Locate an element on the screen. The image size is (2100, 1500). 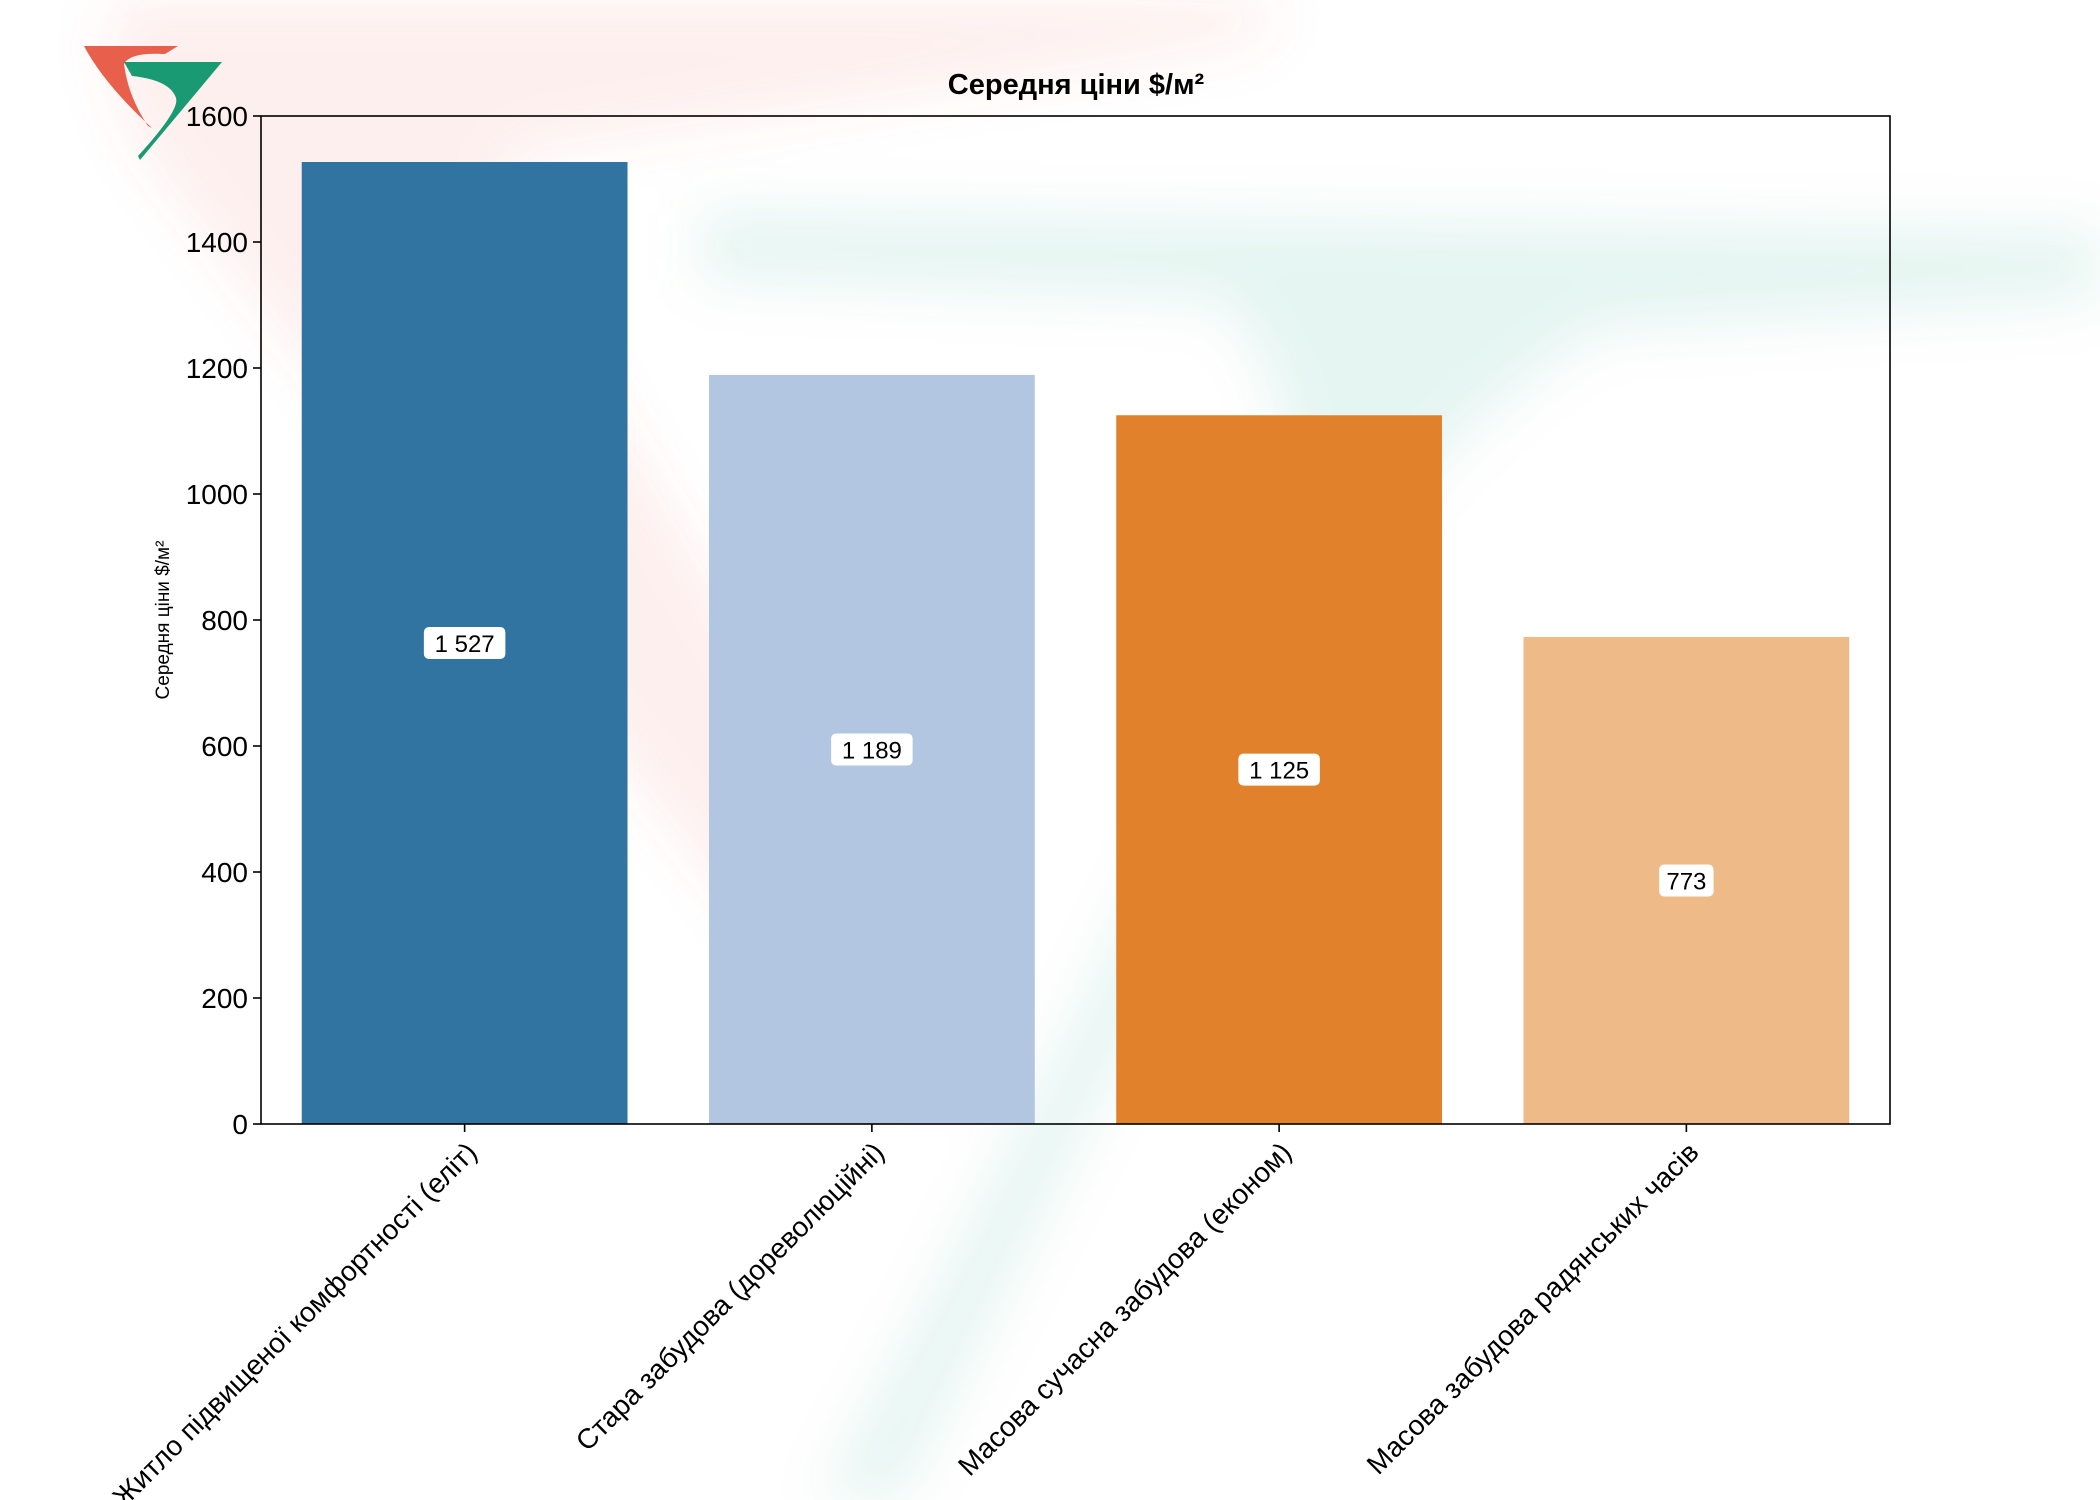
logo is located at coordinates (153, 103).